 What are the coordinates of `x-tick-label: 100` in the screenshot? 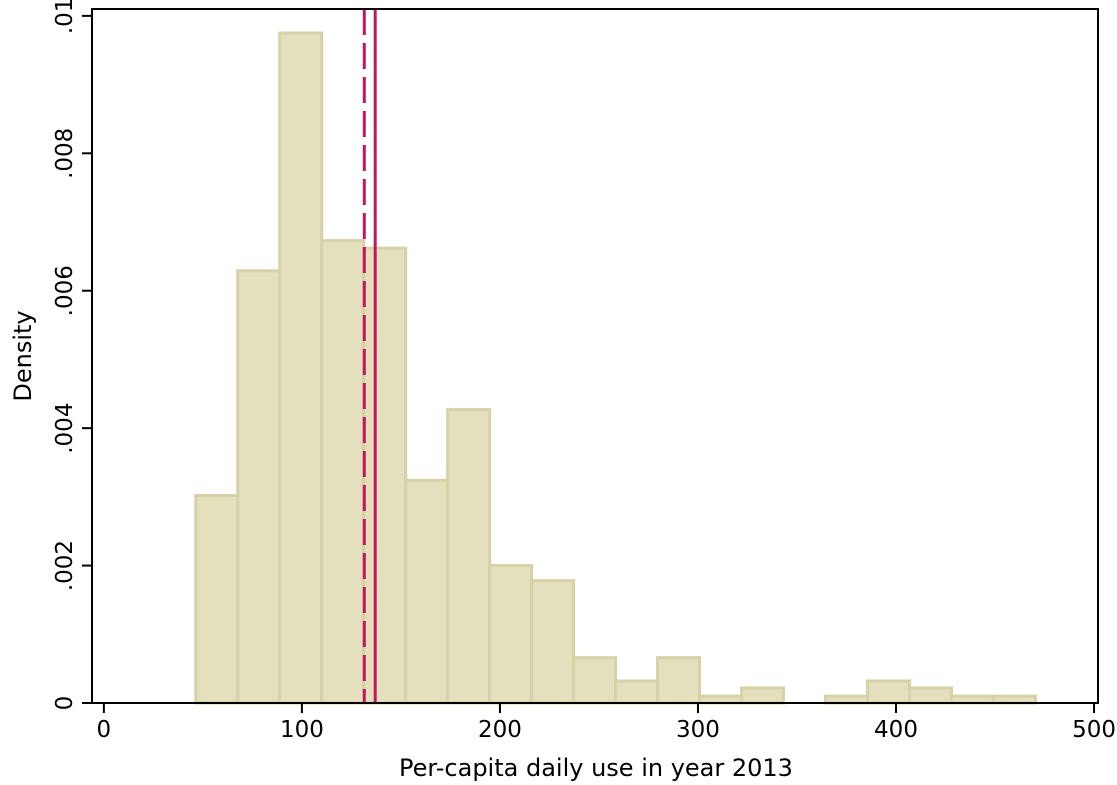 It's located at (302, 730).